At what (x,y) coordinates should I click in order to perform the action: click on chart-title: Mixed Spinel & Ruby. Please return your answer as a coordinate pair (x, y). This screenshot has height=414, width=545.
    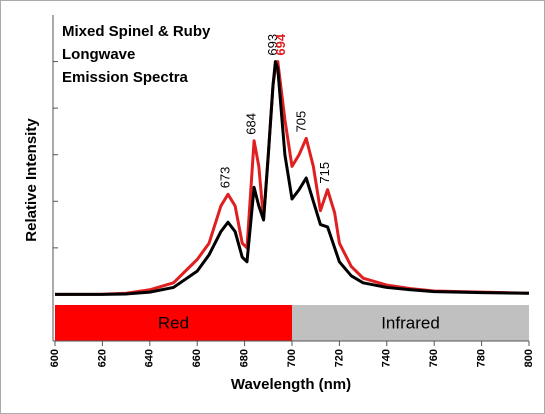
    Looking at the image, I should click on (136, 31).